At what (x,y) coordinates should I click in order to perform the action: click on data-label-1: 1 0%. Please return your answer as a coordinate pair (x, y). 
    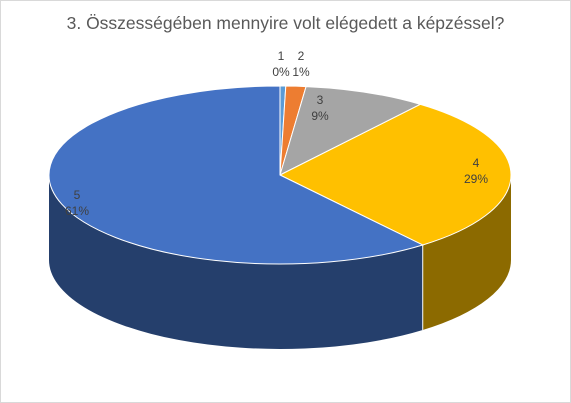
    Looking at the image, I should click on (281, 64).